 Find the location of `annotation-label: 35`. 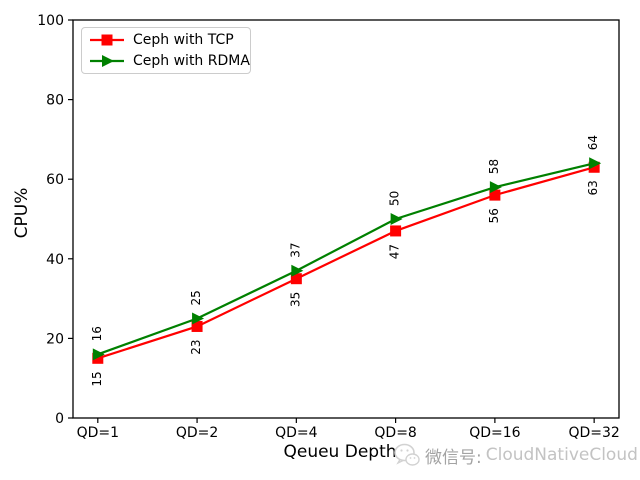

annotation-label: 35 is located at coordinates (295, 299).